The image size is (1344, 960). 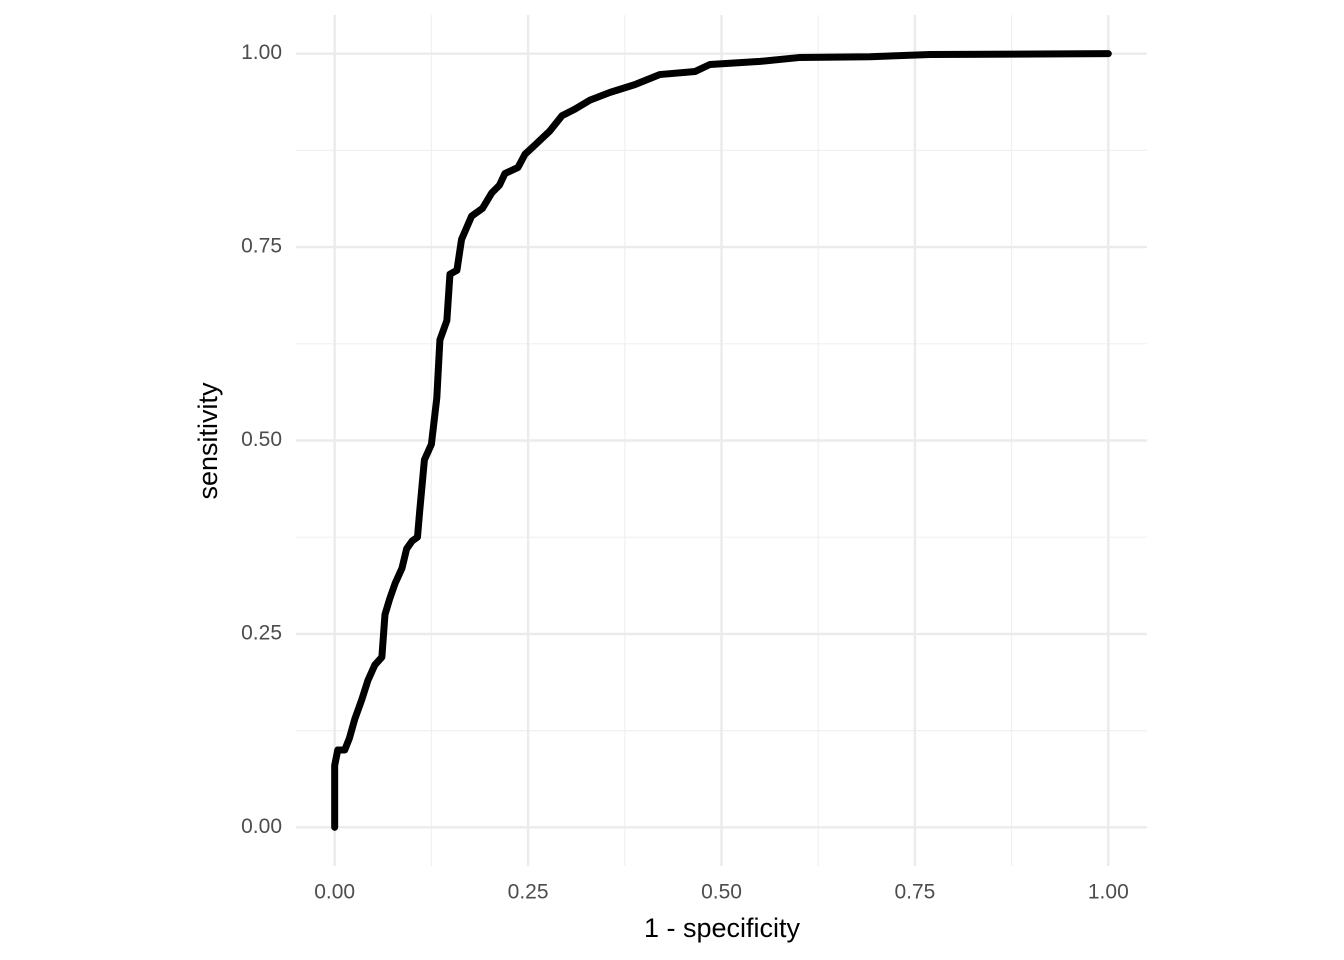 What do you see at coordinates (528, 892) in the screenshot?
I see `x-tick-label: 0.25` at bounding box center [528, 892].